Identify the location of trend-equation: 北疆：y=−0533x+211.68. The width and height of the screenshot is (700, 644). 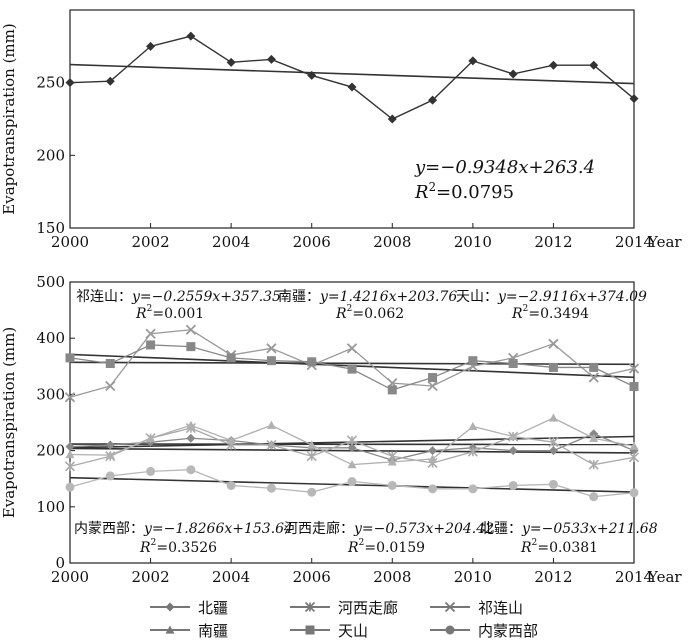
(569, 529).